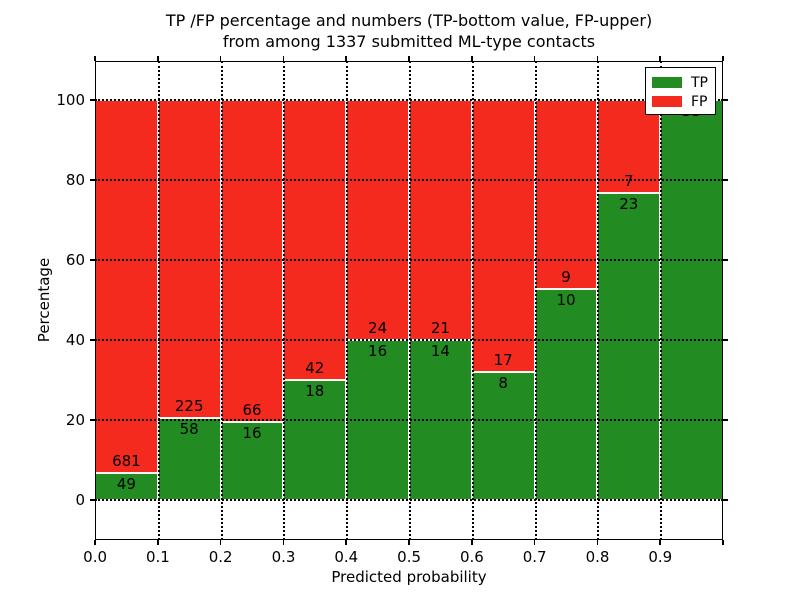 The width and height of the screenshot is (800, 600). Describe the element at coordinates (699, 101) in the screenshot. I see `legend-label-fp: FP` at that location.